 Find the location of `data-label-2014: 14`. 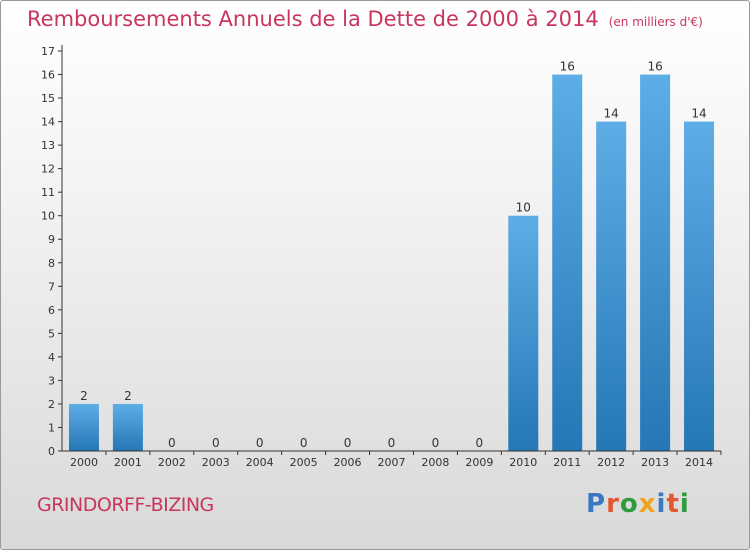

data-label-2014: 14 is located at coordinates (698, 114).